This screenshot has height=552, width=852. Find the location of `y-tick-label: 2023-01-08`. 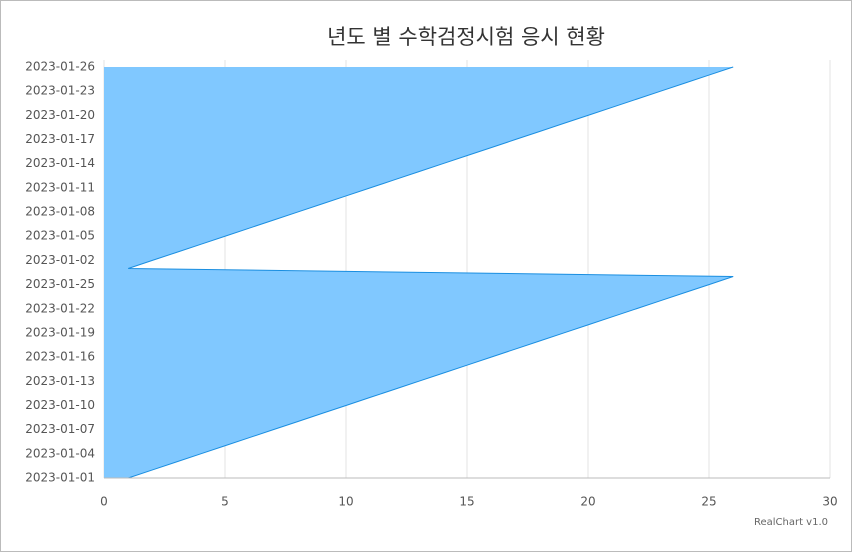

y-tick-label: 2023-01-08 is located at coordinates (60, 212).